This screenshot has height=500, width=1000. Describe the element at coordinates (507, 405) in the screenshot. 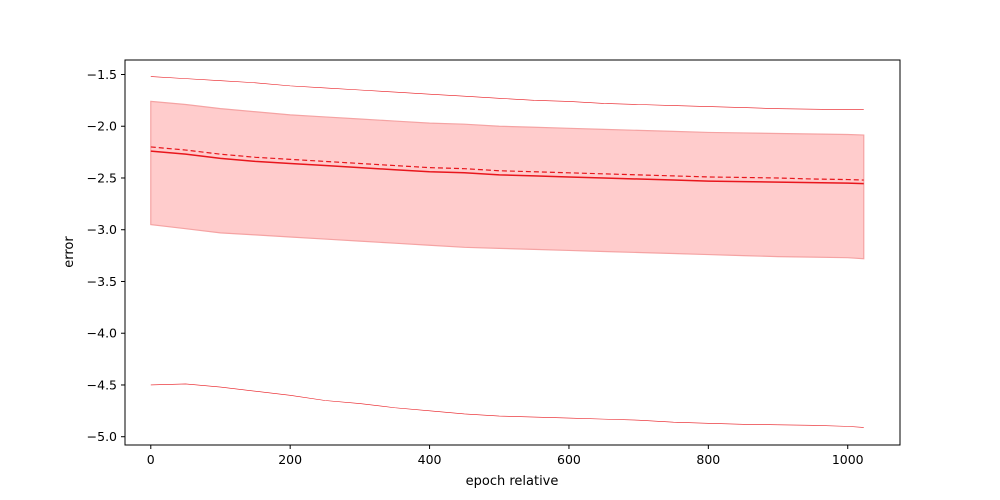

I see `series-min-line` at that location.